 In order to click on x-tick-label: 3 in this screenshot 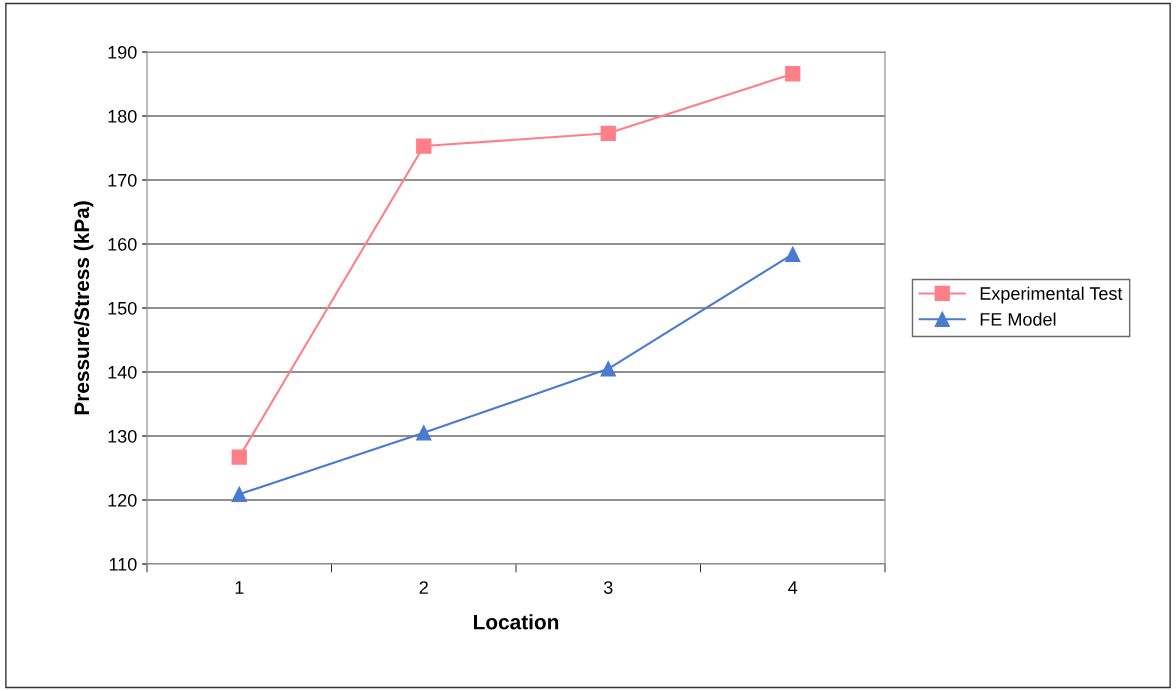, I will do `click(608, 587)`.